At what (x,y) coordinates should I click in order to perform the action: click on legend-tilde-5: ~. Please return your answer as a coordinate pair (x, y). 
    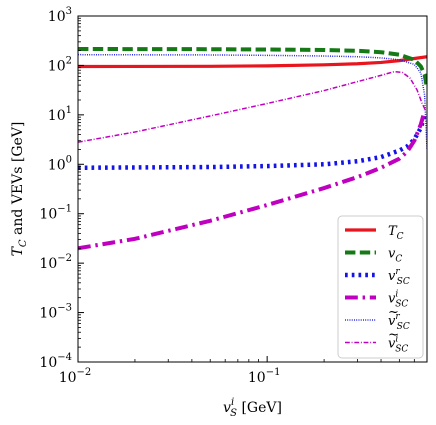
    Looking at the image, I should click on (393, 335).